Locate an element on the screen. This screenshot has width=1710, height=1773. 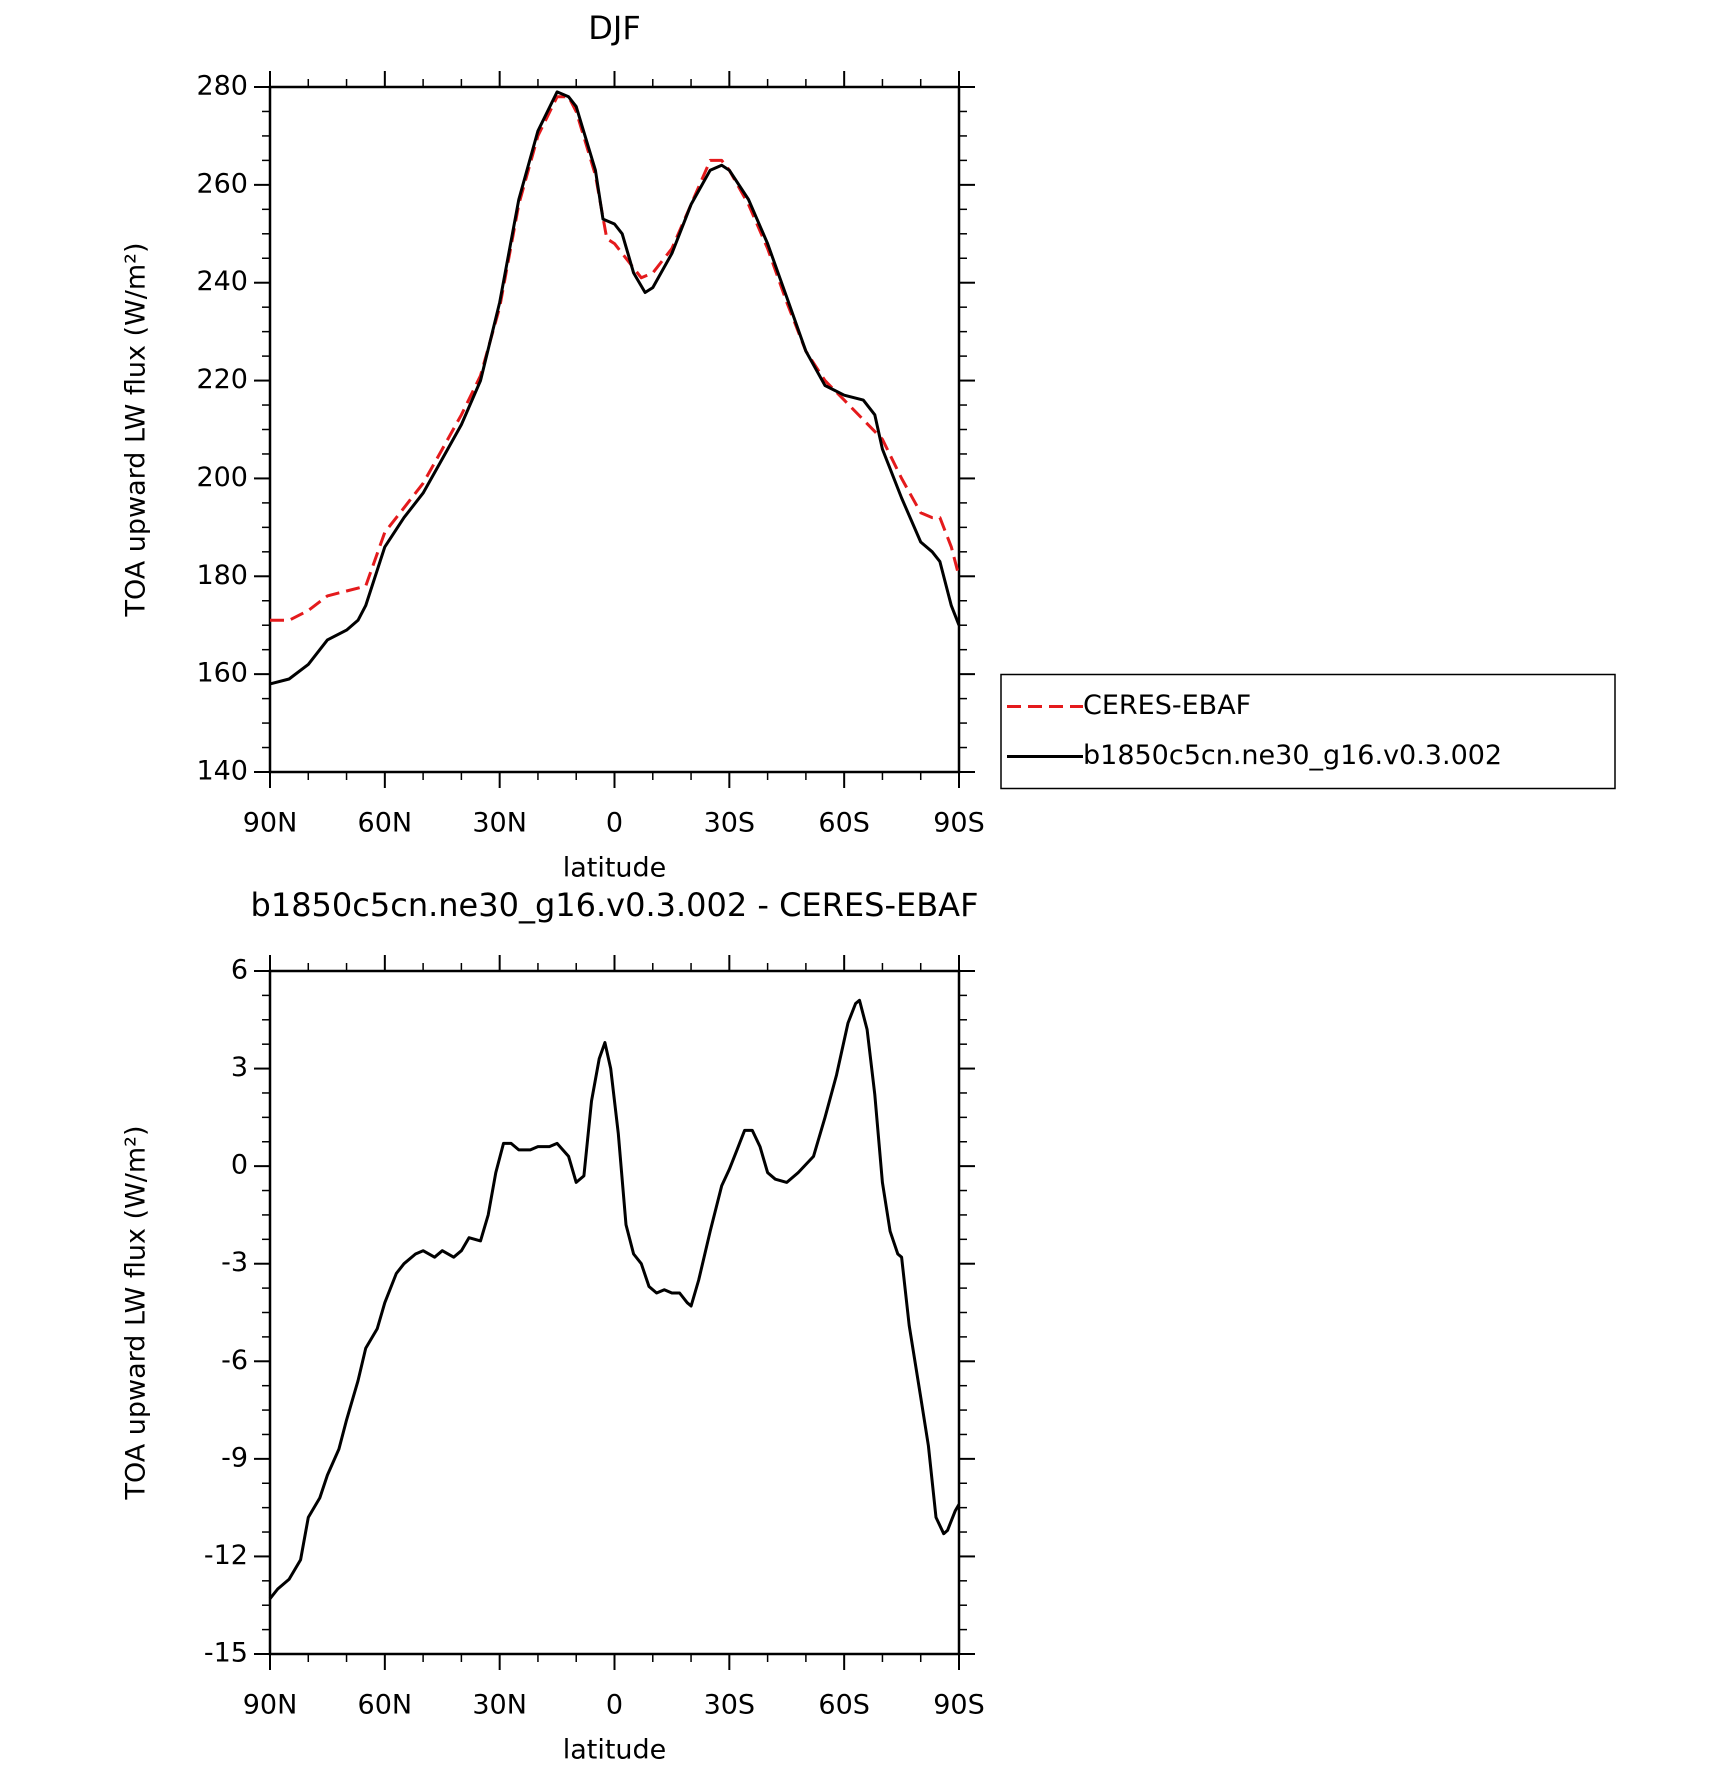
y-tick-label: 220 is located at coordinates (222, 379).